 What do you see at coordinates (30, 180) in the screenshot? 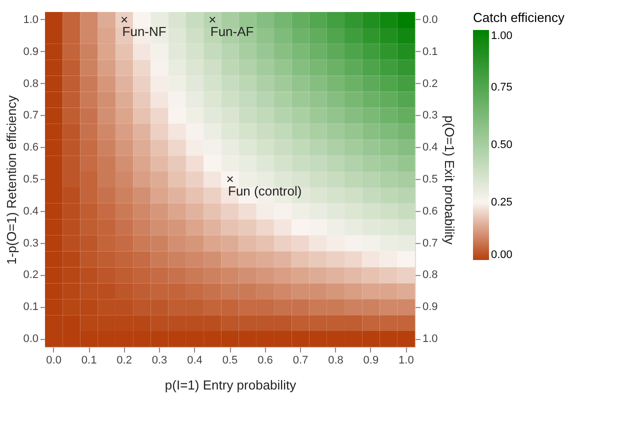
I see `y-tick-label: 0.5` at bounding box center [30, 180].